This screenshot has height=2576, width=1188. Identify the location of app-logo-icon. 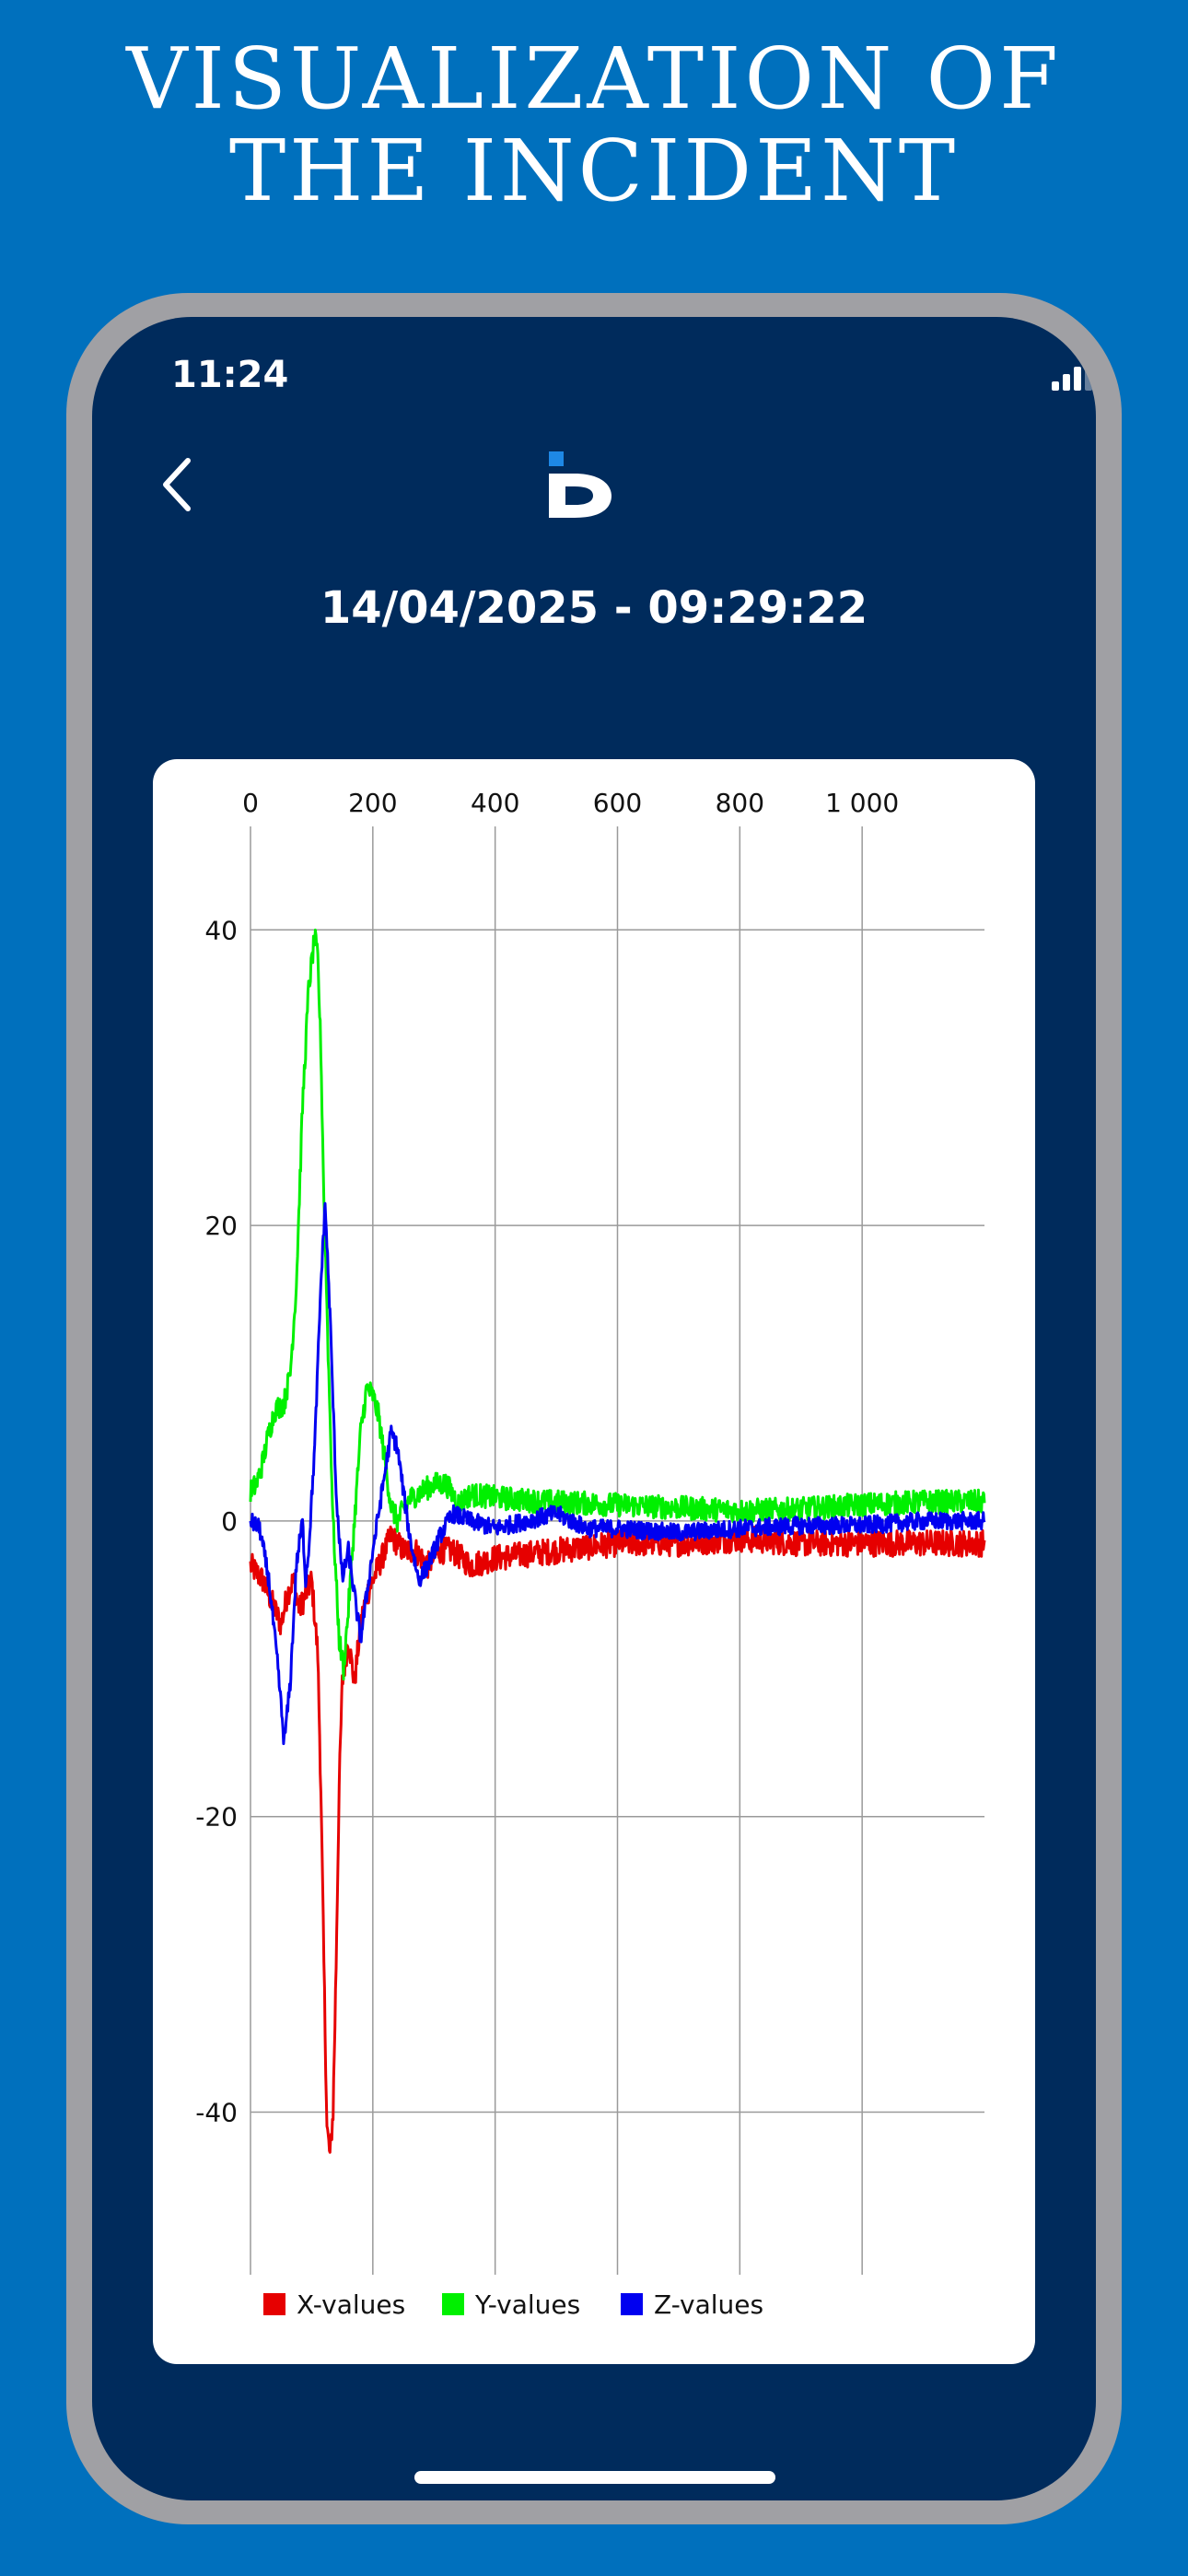
(580, 484).